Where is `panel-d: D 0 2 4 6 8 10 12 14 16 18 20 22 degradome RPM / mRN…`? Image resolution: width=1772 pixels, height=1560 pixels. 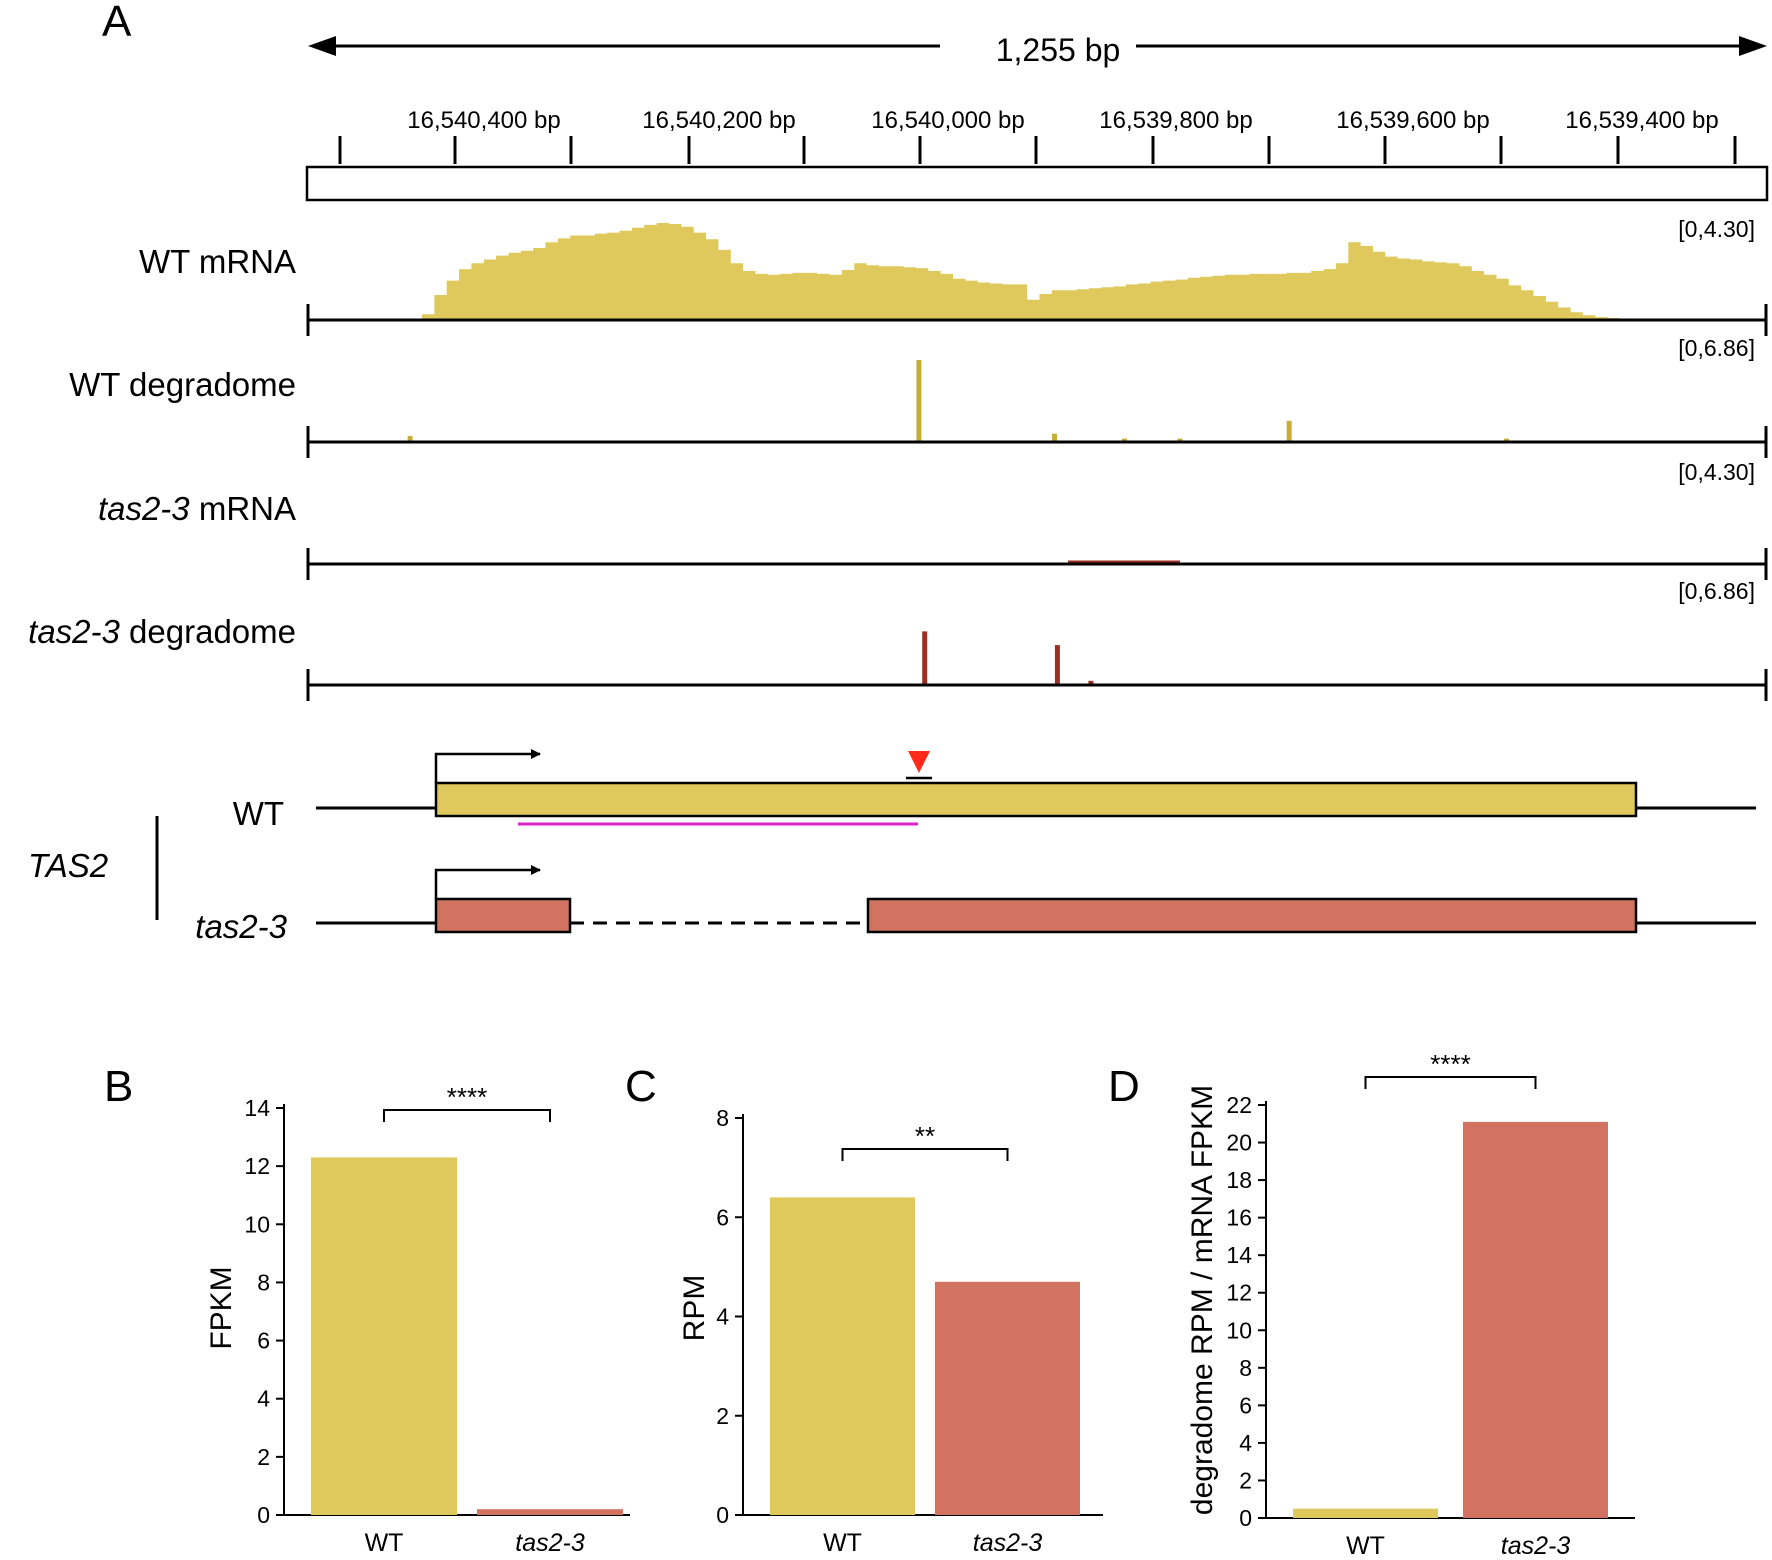 panel-d: D 0 2 4 6 8 10 12 14 16 18 20 22 degradome RPM / mRN… is located at coordinates (1371, 1304).